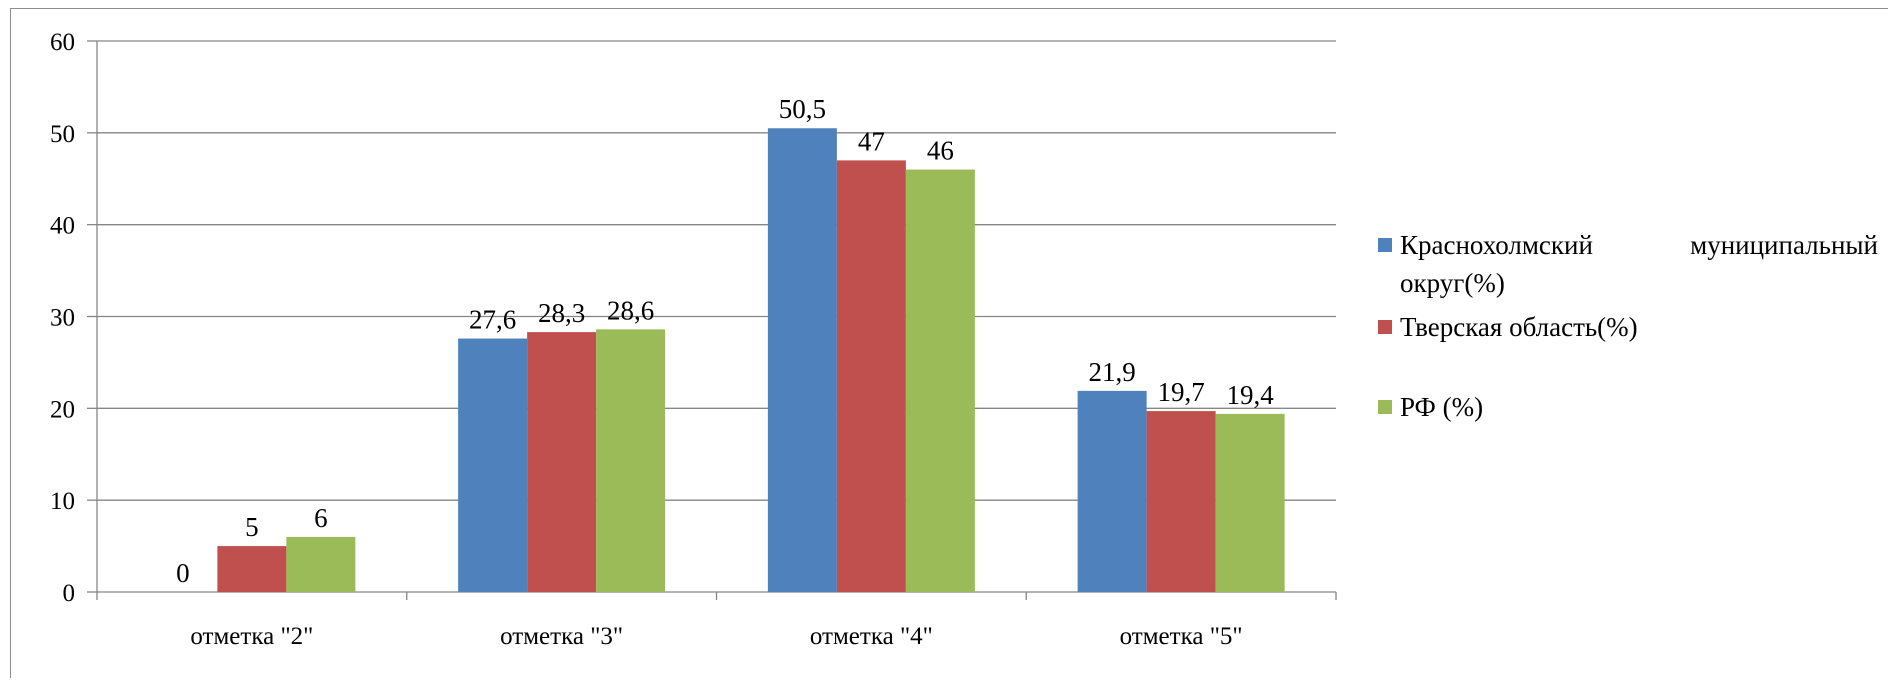  I want to click on x-category-label: отметка "3", so click(561, 636).